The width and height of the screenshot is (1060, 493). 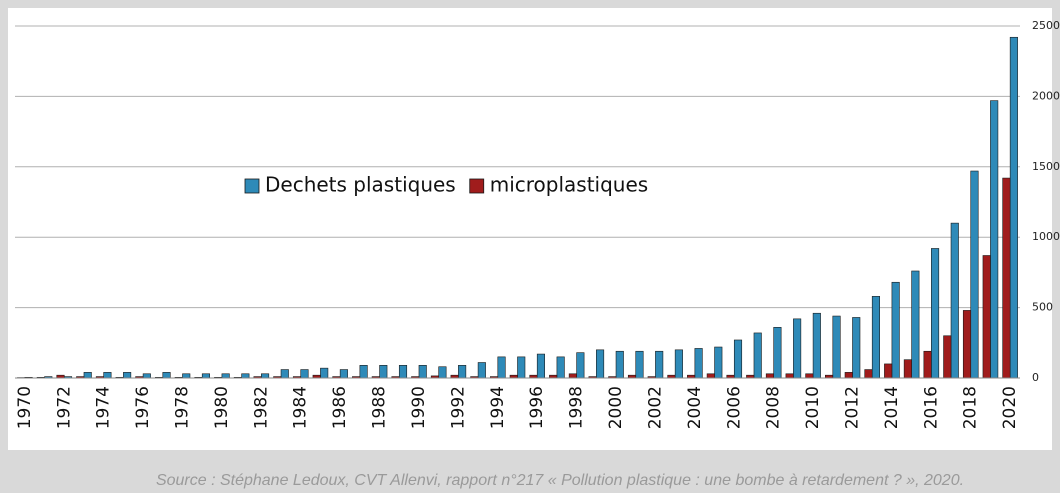 What do you see at coordinates (104, 407) in the screenshot?
I see `x-tick-label: 1974` at bounding box center [104, 407].